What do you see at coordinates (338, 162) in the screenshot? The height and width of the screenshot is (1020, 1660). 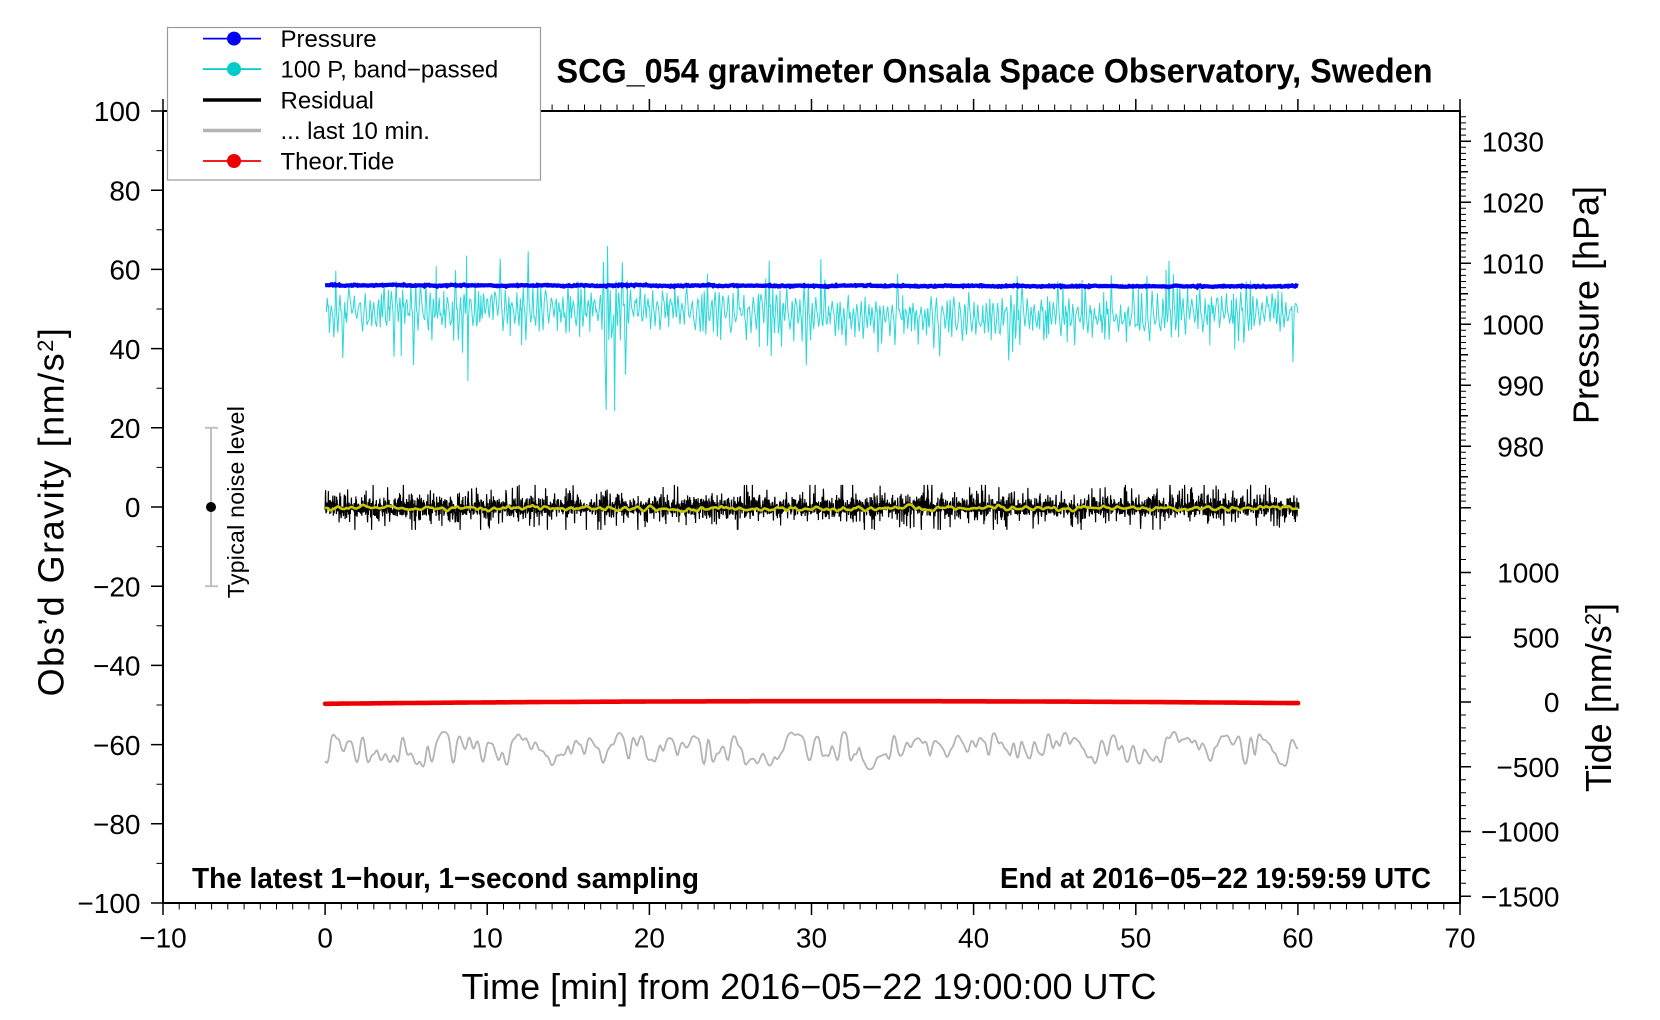 I see `svg-text: Theor.Tide` at bounding box center [338, 162].